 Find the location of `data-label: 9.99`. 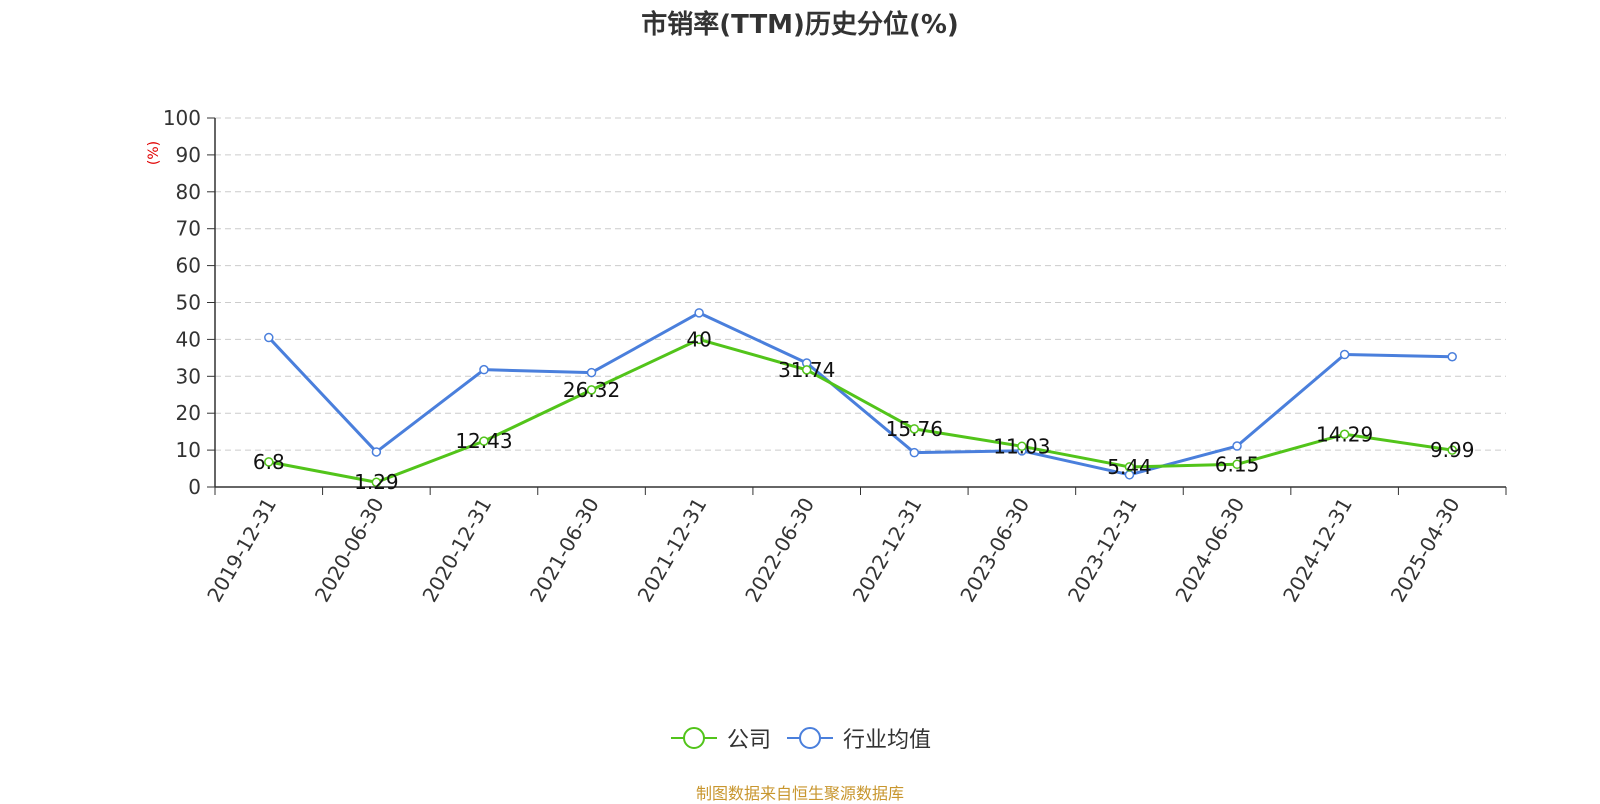

data-label: 9.99 is located at coordinates (1452, 450).